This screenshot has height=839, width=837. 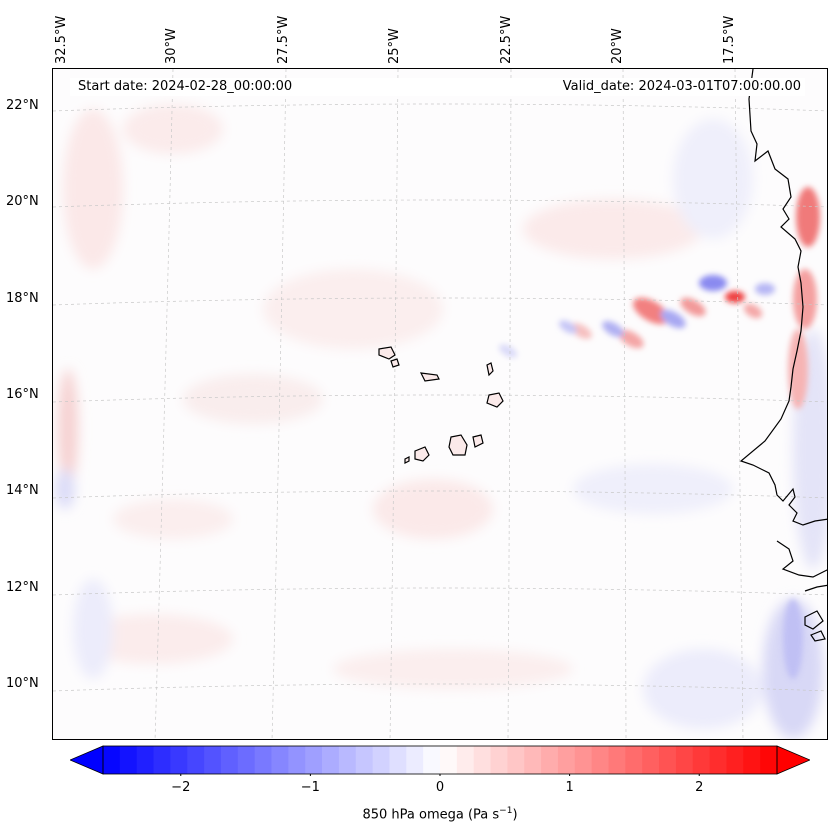 I want to click on africa-coastline, so click(x=783, y=297).